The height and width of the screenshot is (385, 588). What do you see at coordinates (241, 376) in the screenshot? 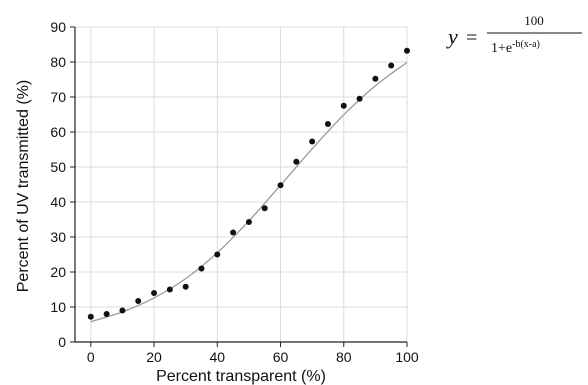
I see `x-axis-label: Percent transparent (%)` at bounding box center [241, 376].